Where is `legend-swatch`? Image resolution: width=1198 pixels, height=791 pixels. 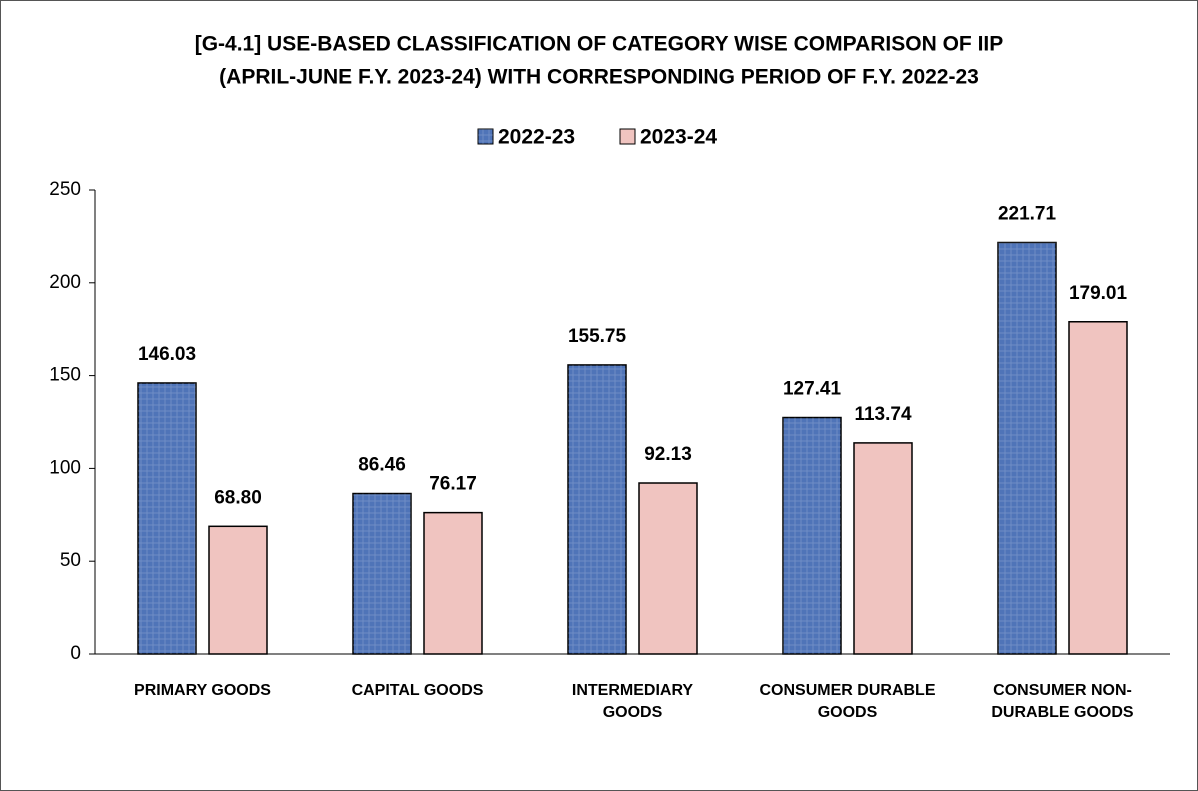 legend-swatch is located at coordinates (627, 136).